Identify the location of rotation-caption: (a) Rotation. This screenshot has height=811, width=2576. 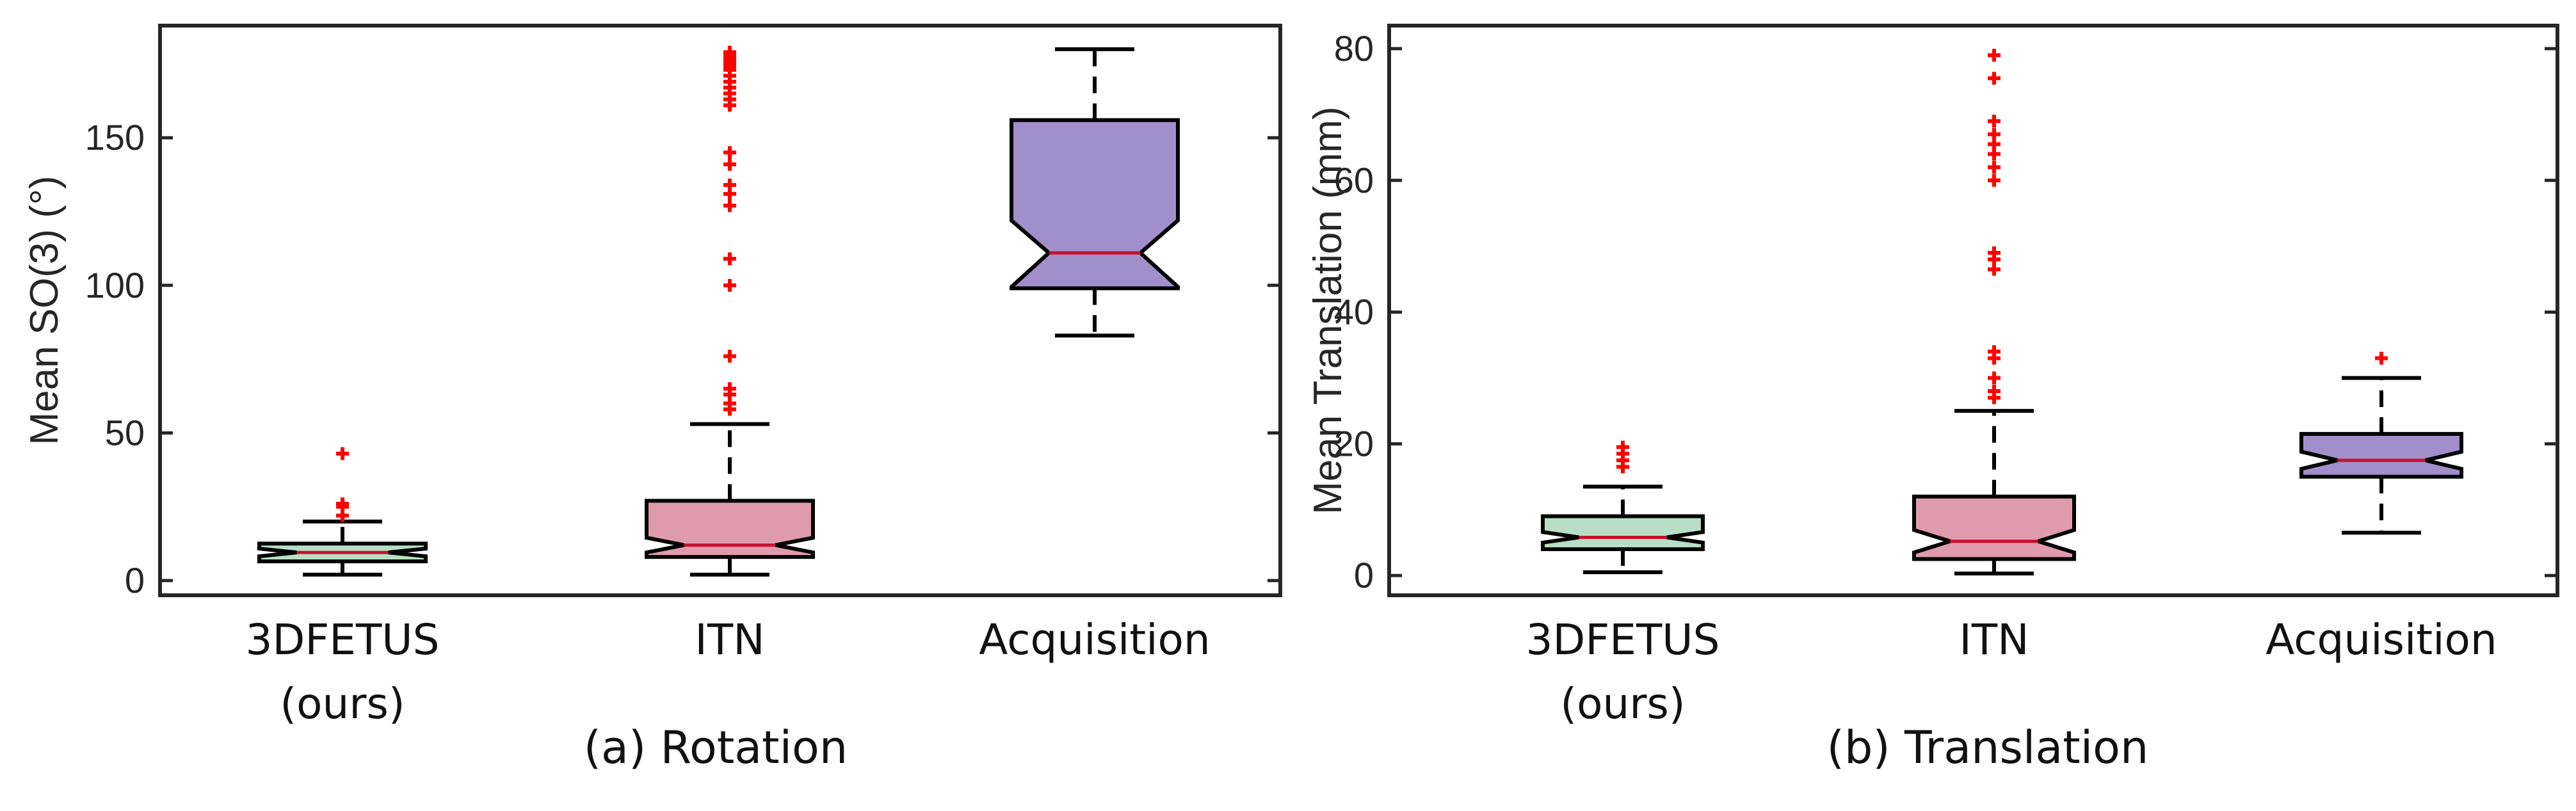
(716, 747).